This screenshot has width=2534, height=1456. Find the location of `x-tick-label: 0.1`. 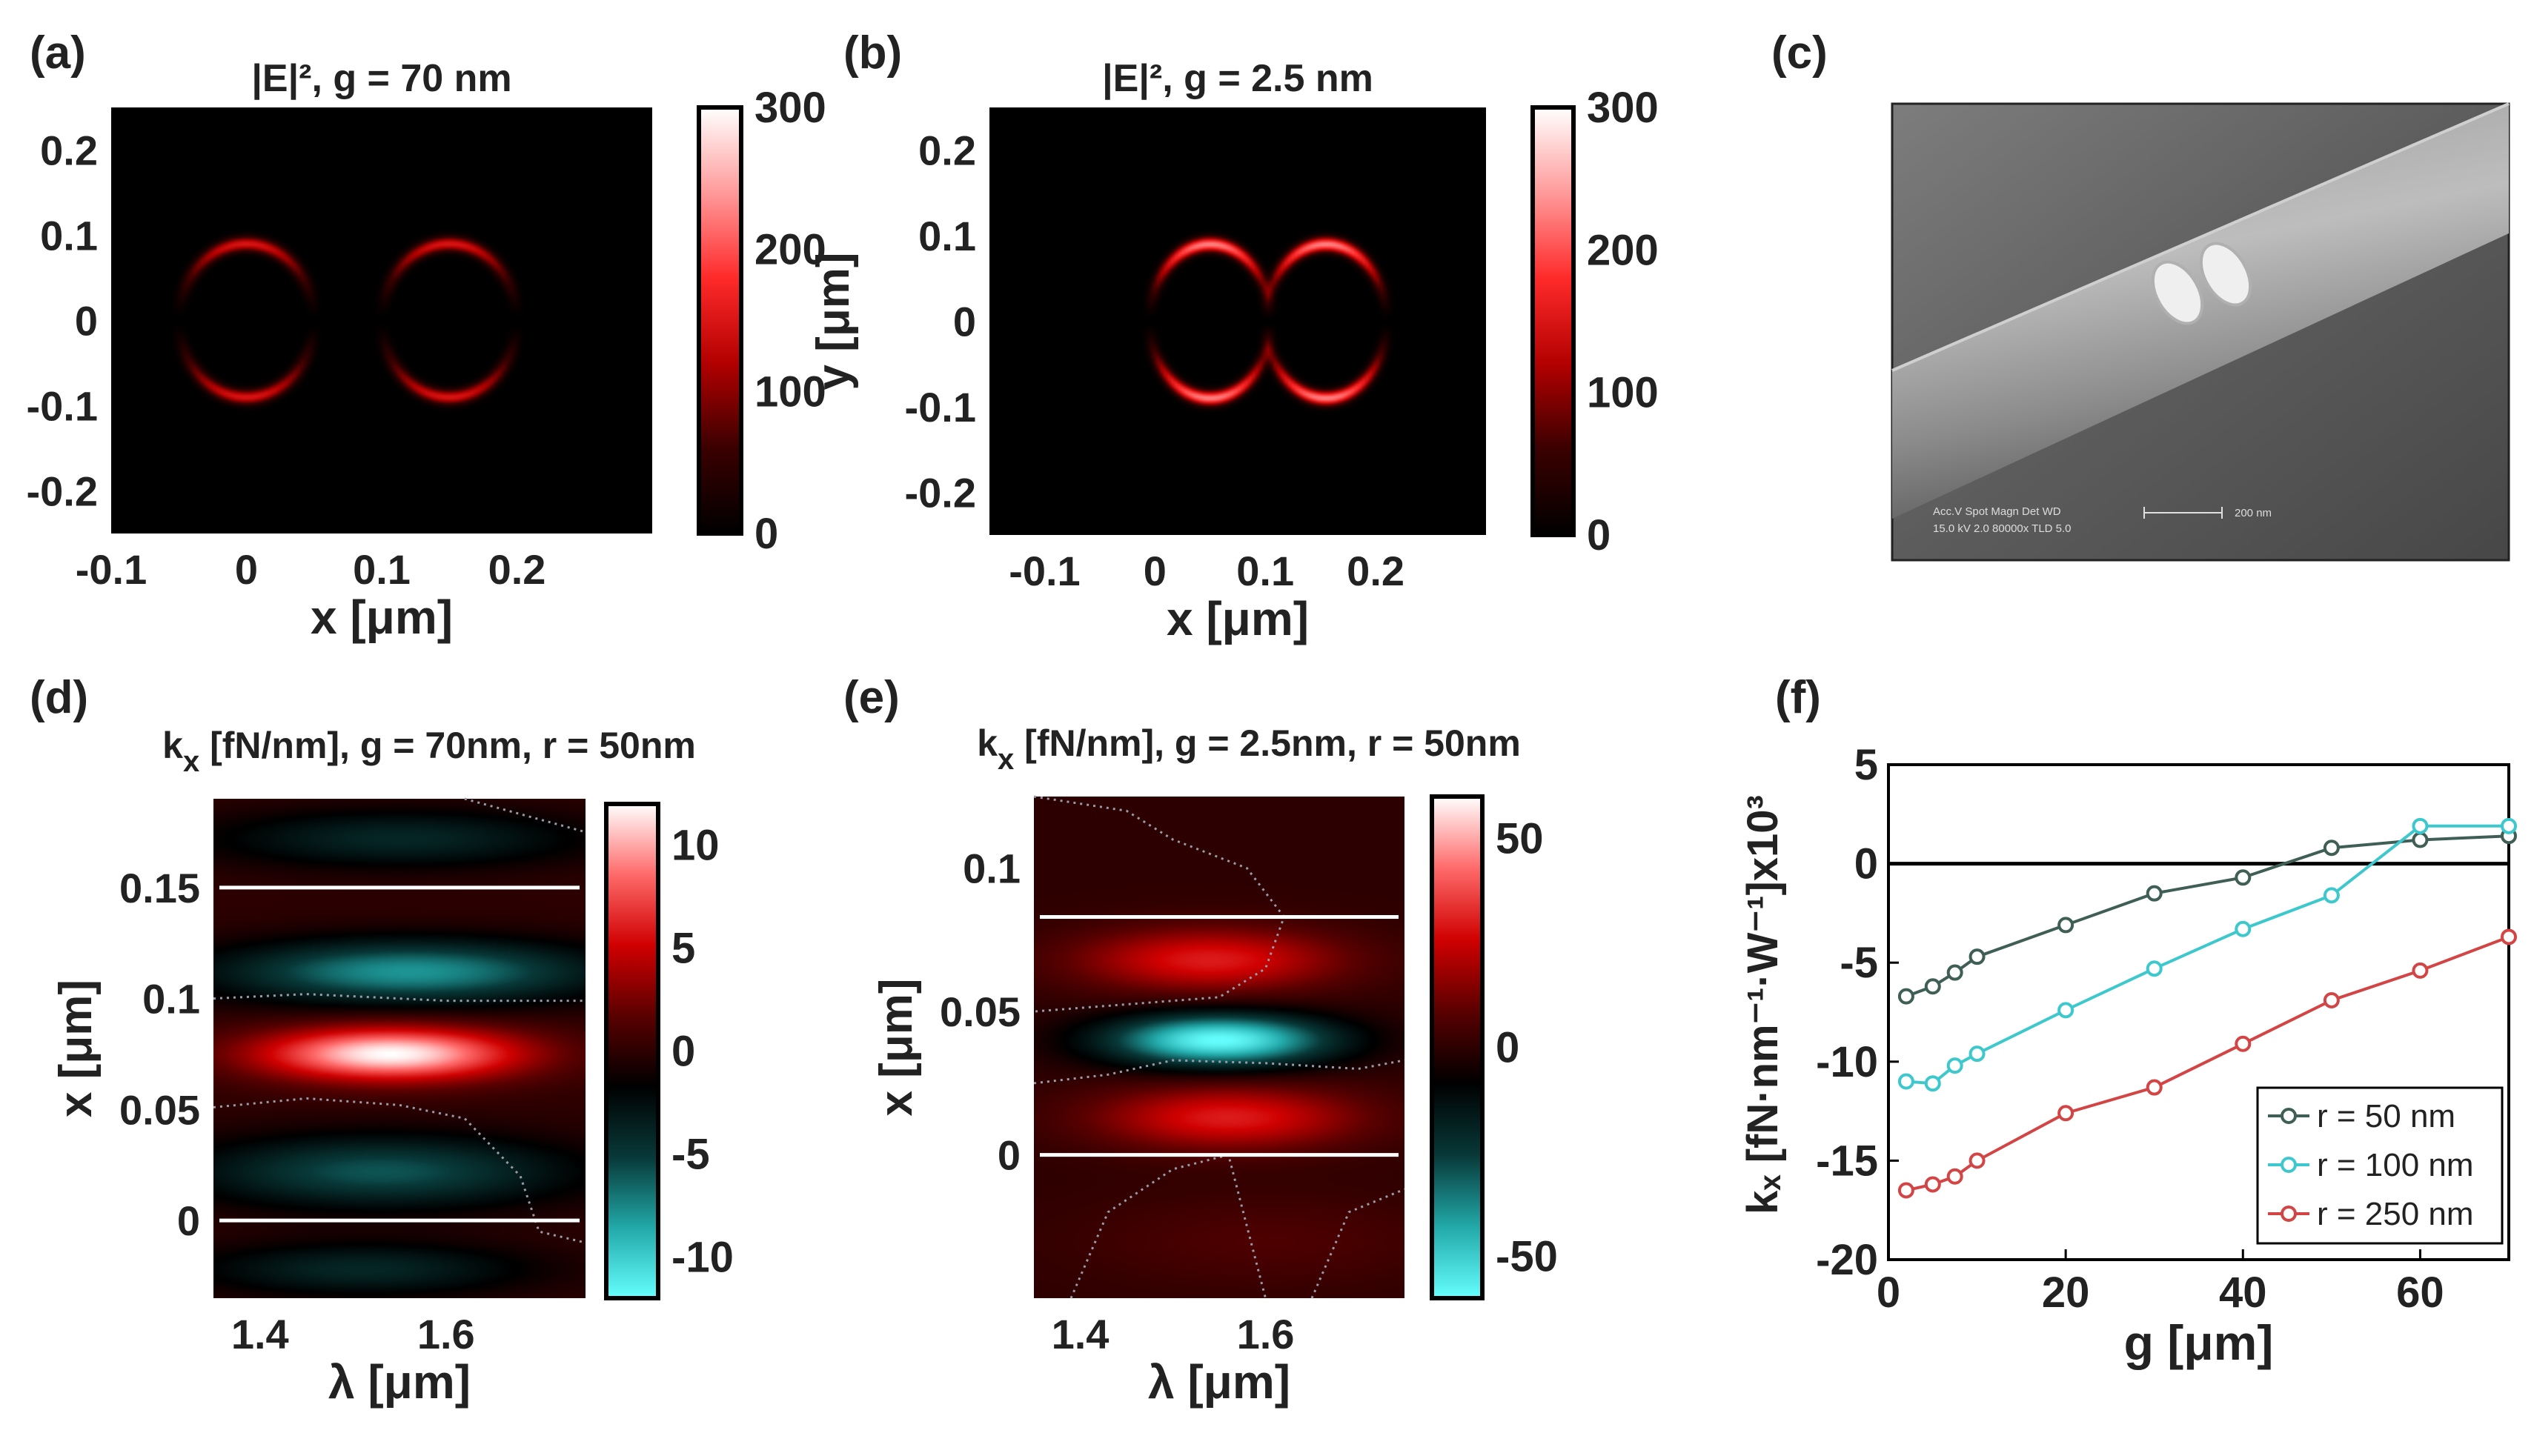

x-tick-label: 0.1 is located at coordinates (1265, 571).